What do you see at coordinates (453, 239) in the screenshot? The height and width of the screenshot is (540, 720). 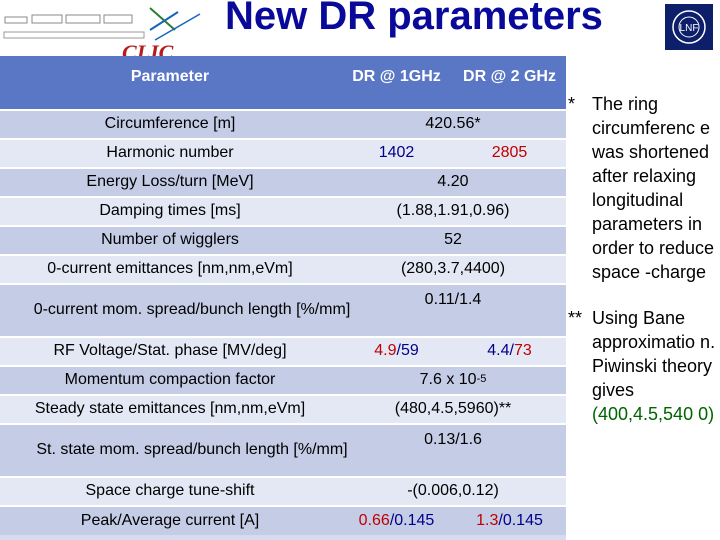 I see `row-value: 52` at bounding box center [453, 239].